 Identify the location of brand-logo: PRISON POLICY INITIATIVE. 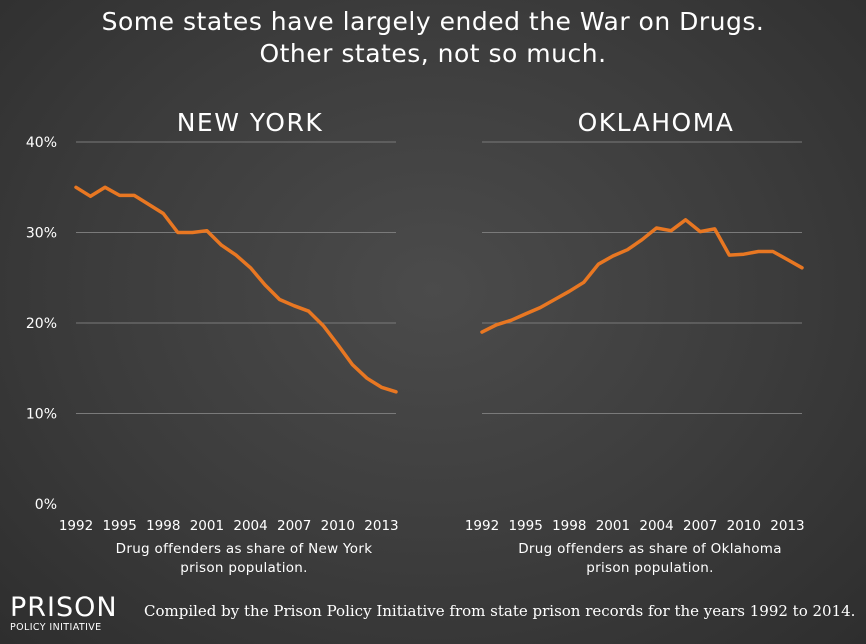
(64, 614).